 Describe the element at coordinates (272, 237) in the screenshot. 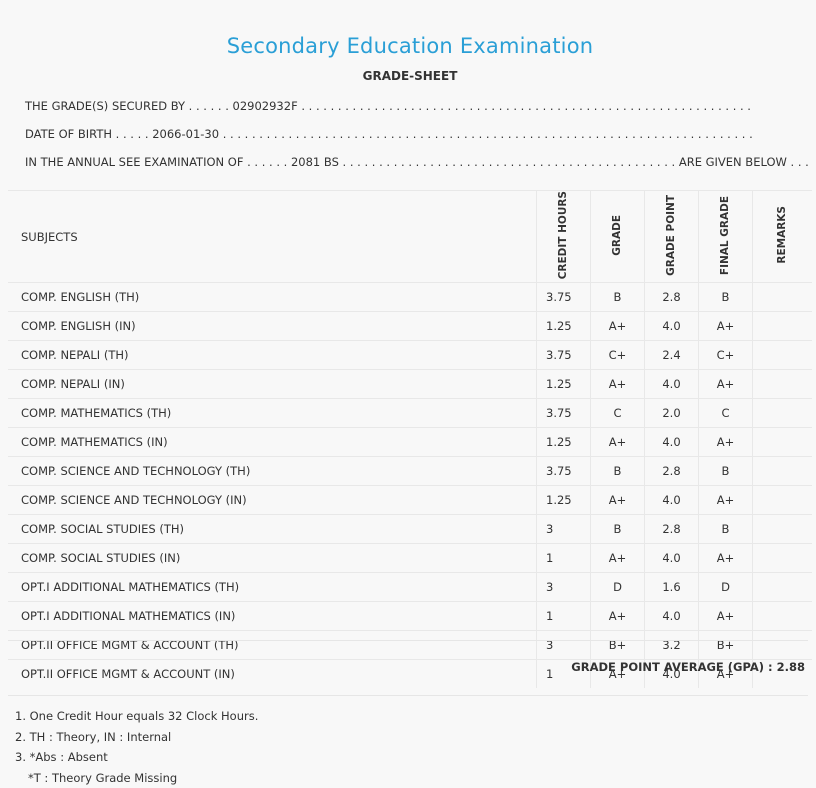

I see `header-subjects: SUBJECTS` at that location.